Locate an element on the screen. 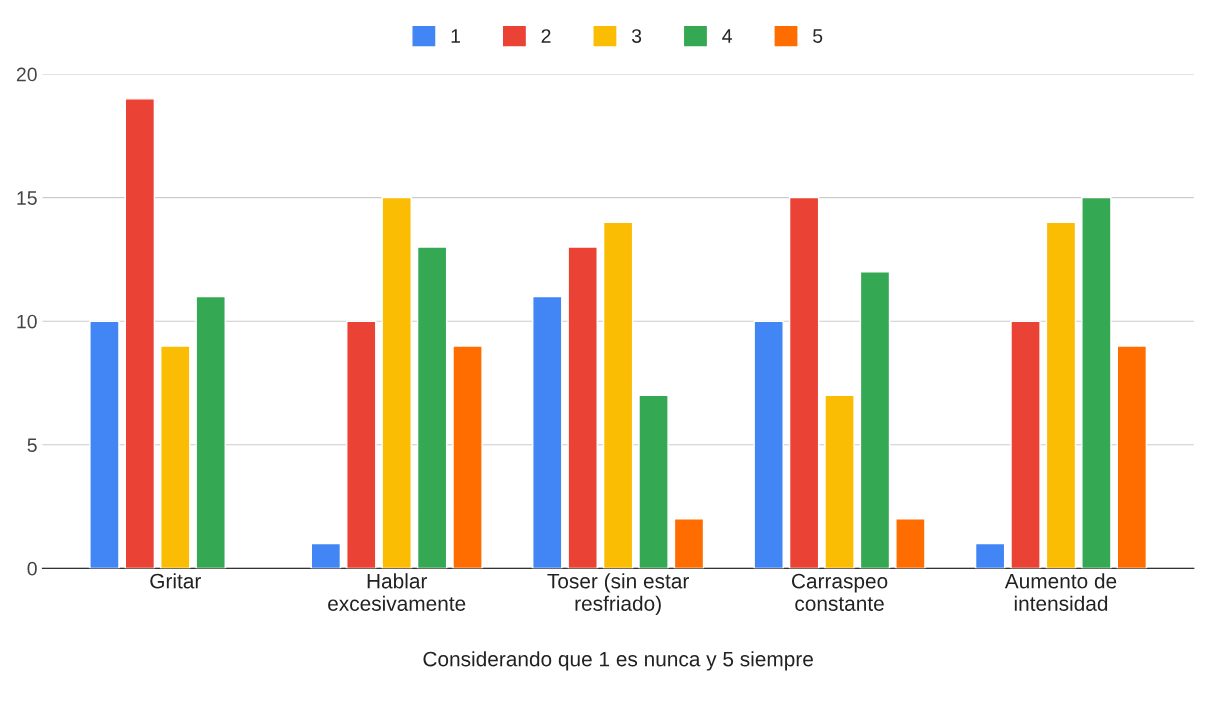 This screenshot has width=1212, height=706. x-tick-label: Aumento de intensidad is located at coordinates (1060, 592).